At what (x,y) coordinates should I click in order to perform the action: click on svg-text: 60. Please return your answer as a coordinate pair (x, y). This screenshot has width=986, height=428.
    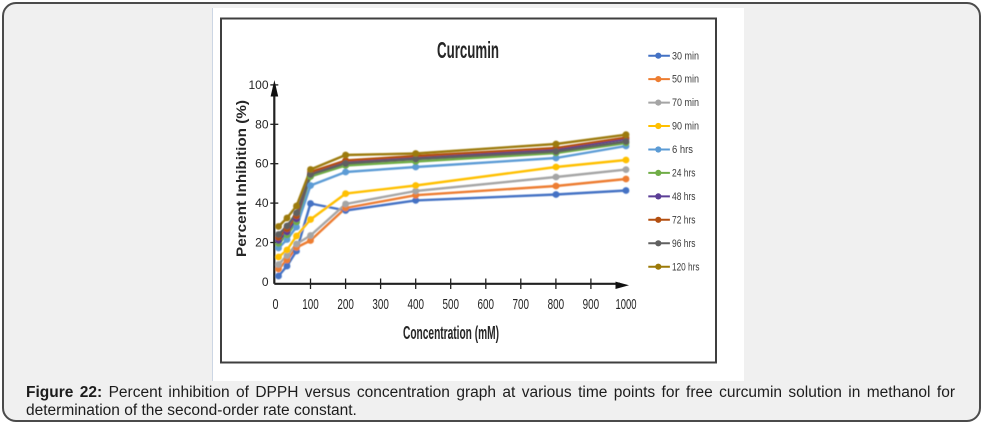
    Looking at the image, I should click on (262, 164).